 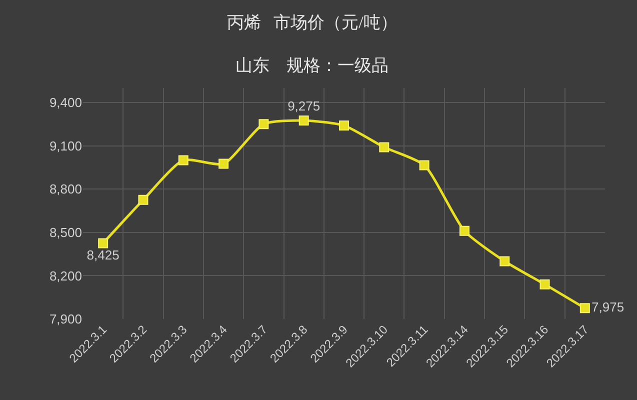 I want to click on data-label: 8,425, so click(x=103, y=255).